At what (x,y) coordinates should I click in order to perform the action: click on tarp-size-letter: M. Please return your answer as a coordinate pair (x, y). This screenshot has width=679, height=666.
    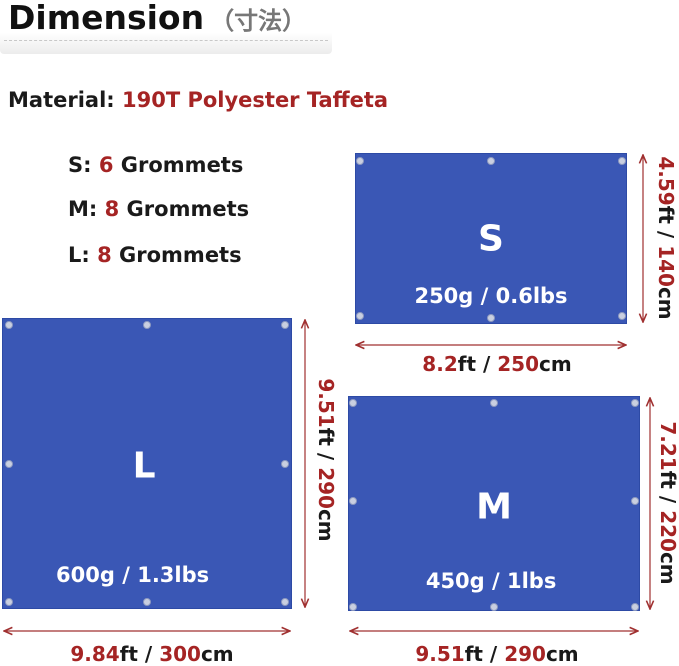
    Looking at the image, I should click on (494, 507).